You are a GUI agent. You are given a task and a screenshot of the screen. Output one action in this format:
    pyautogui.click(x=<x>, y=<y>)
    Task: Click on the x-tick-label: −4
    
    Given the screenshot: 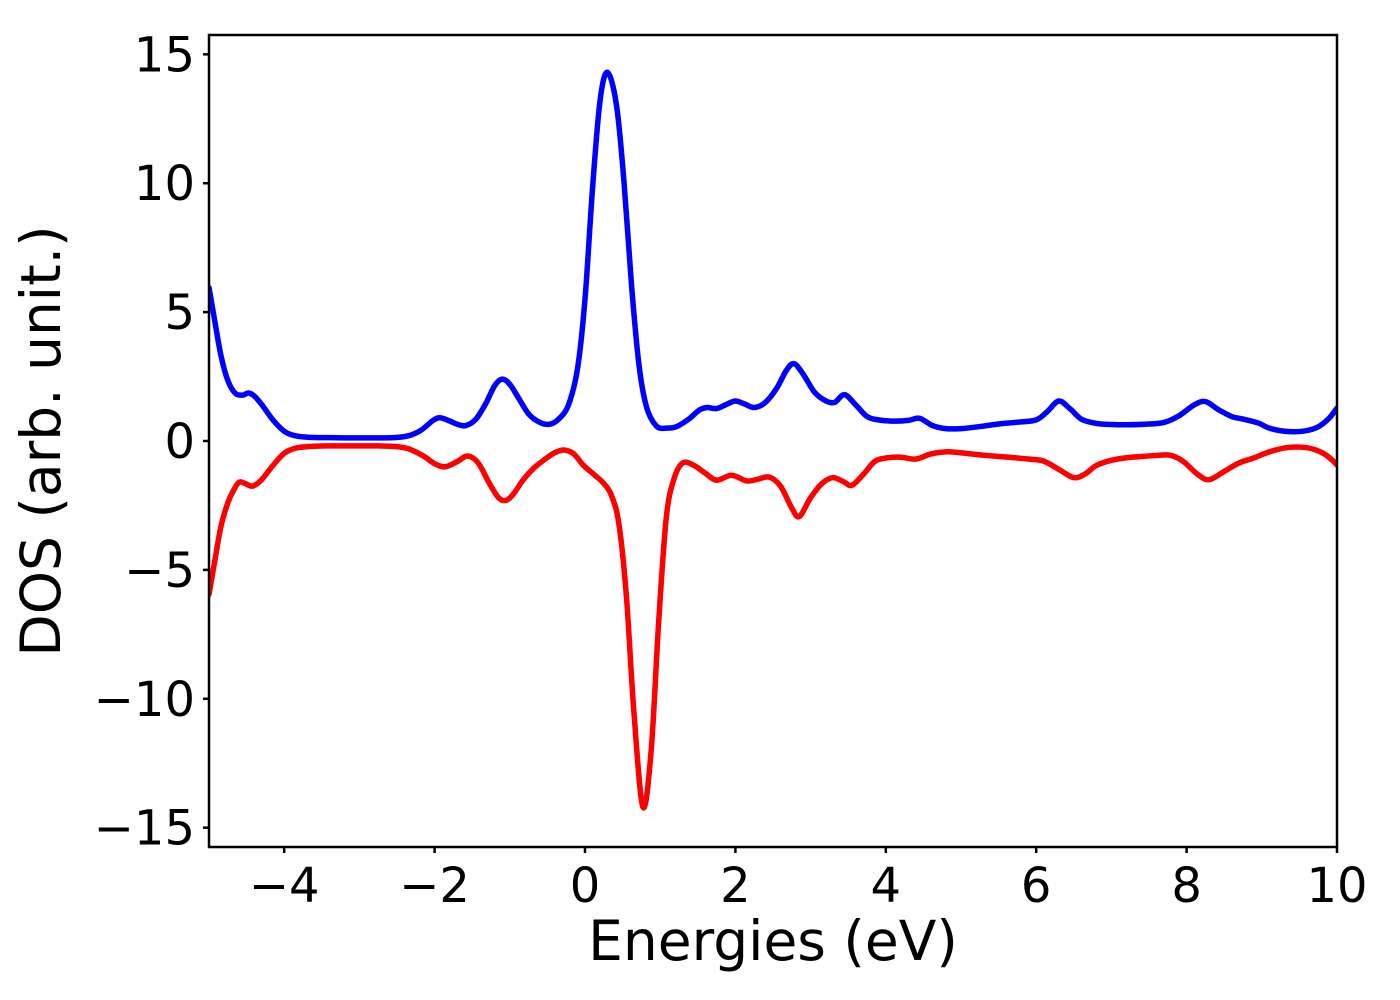 What is the action you would take?
    pyautogui.click(x=284, y=886)
    